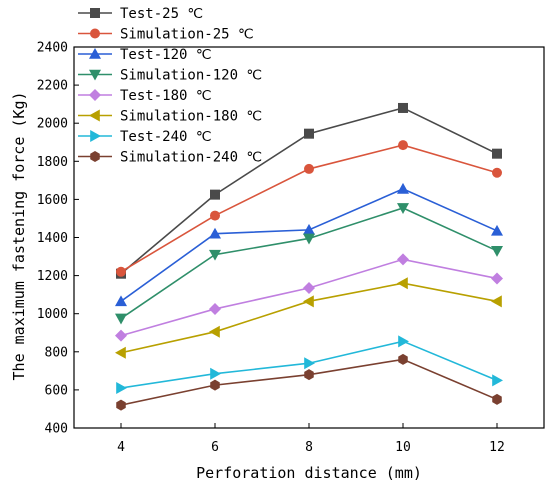 The width and height of the screenshot is (550, 486). What do you see at coordinates (52, 48) in the screenshot?
I see `y-tick-label: 2400` at bounding box center [52, 48].